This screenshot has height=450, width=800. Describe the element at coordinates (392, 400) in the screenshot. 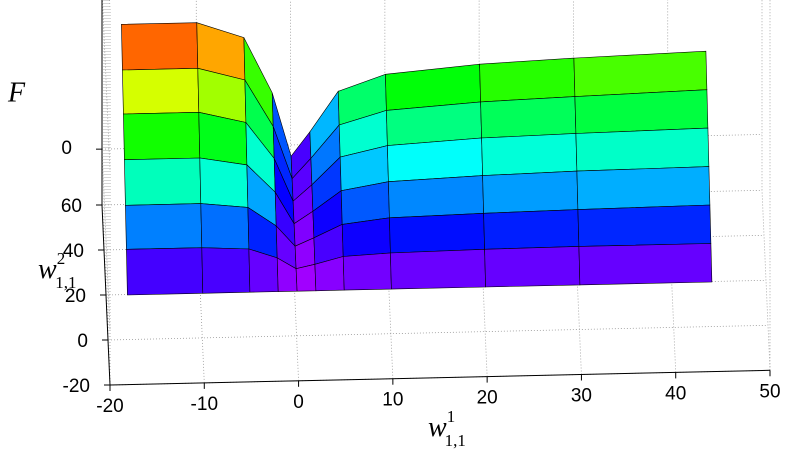

I see `x-tick-label: 10` at that location.